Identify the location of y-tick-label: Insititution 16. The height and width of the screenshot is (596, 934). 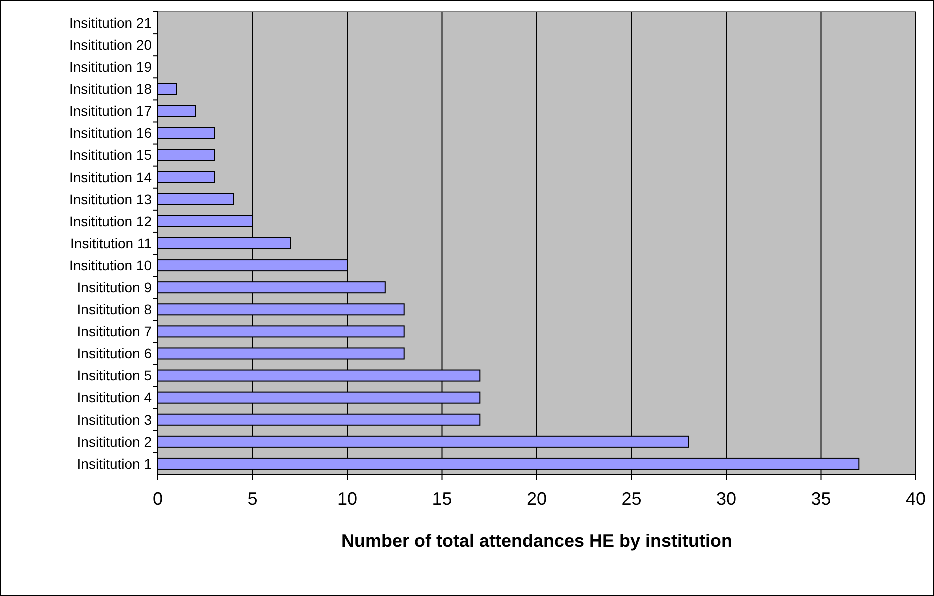
(111, 133).